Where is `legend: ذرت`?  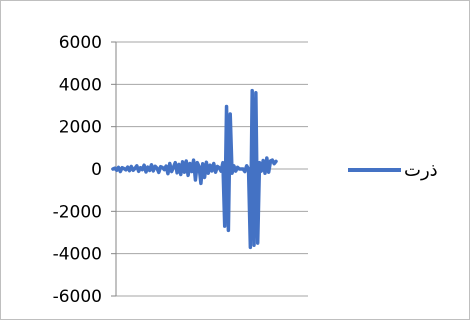
legend: ذرت is located at coordinates (393, 170).